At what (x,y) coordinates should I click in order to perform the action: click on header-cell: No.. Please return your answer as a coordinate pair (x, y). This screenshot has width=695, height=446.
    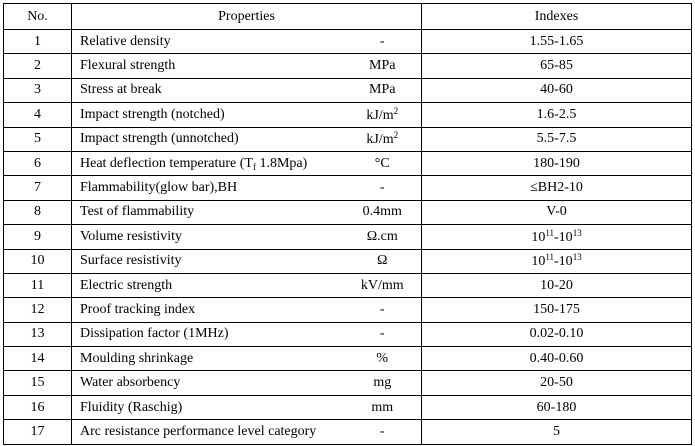
    Looking at the image, I should click on (37, 16).